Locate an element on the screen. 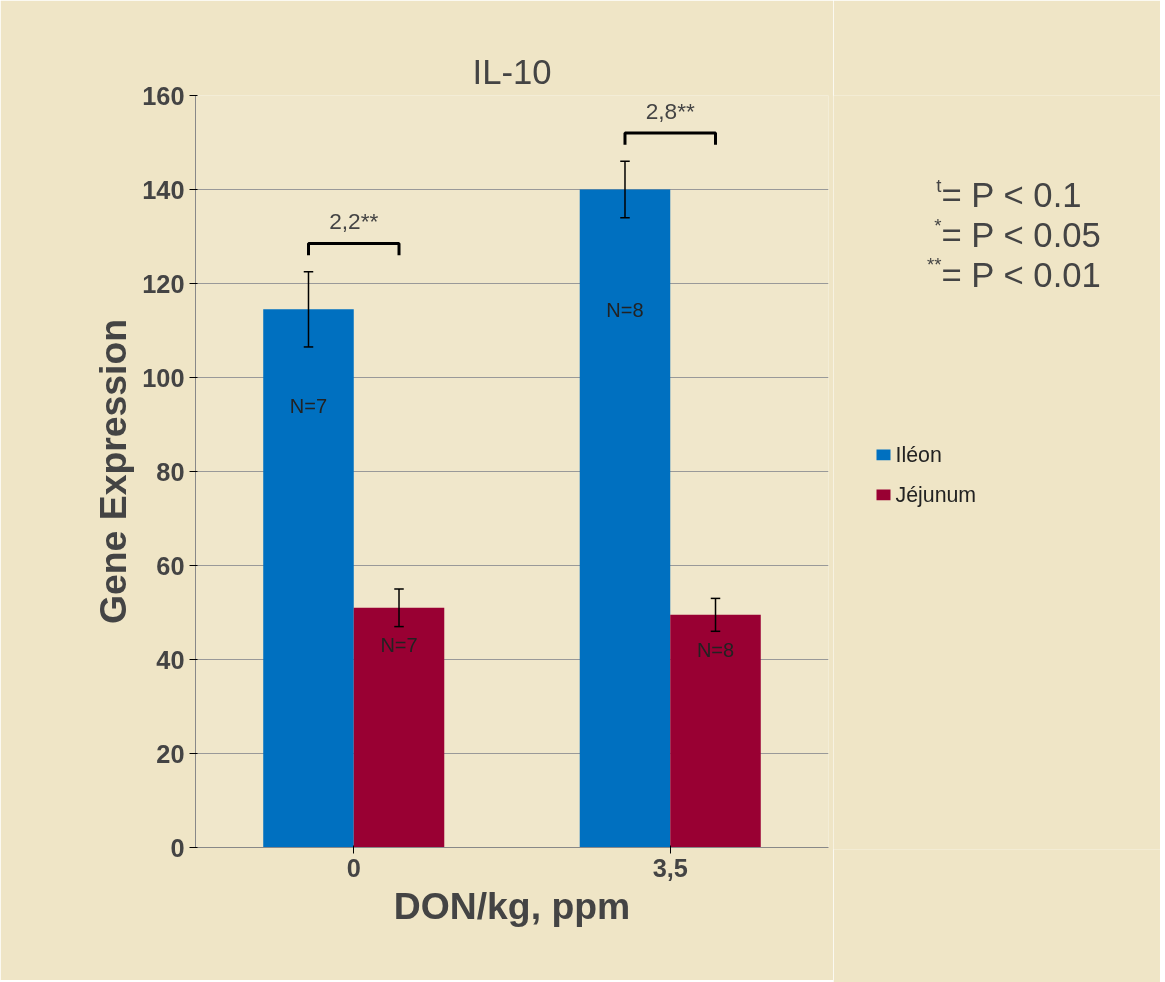 The image size is (1165, 982). y-tick-label: 0 is located at coordinates (177, 847).